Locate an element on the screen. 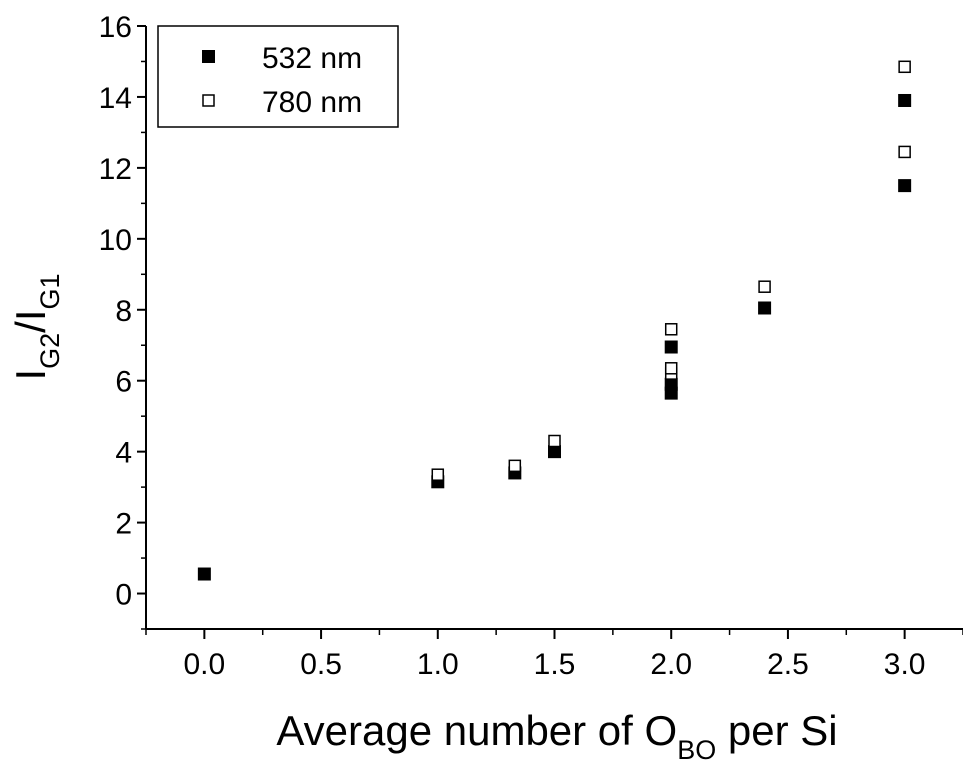  y-tick-label: 12 is located at coordinates (115, 169).